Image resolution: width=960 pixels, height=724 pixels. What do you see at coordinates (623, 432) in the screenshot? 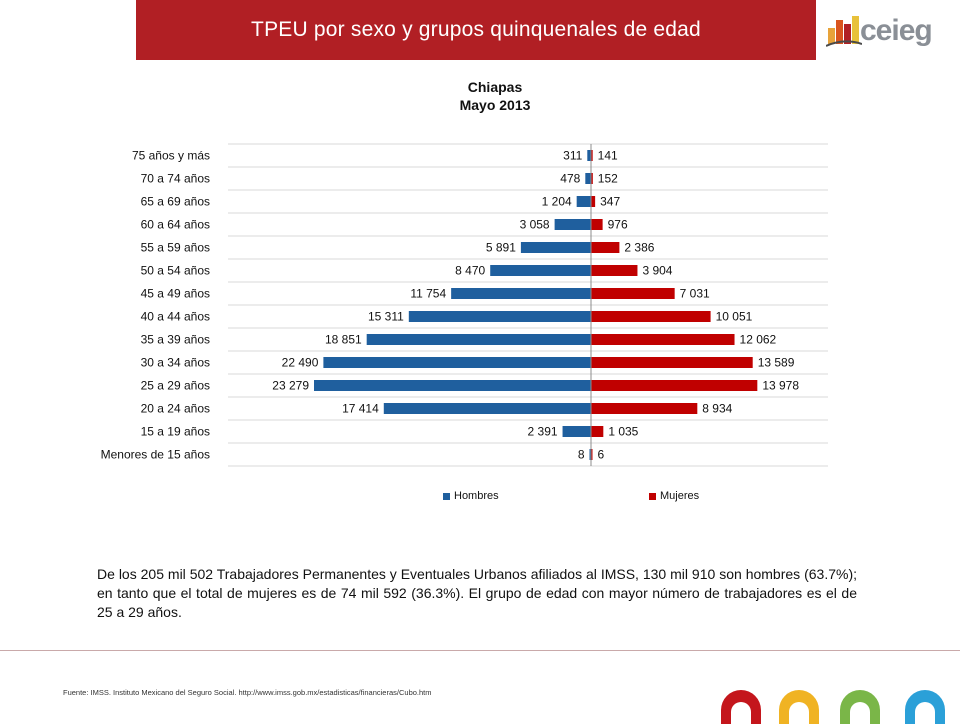
I see `data-label-mujeres: 1 035` at bounding box center [623, 432].